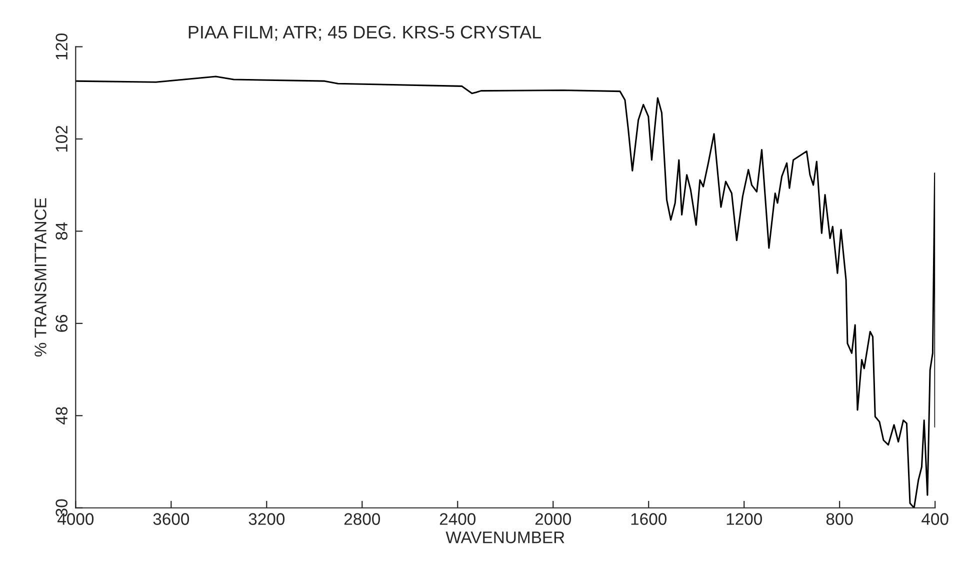 Image resolution: width=970 pixels, height=570 pixels. What do you see at coordinates (62, 416) in the screenshot?
I see `y-tick-label: 48` at bounding box center [62, 416].